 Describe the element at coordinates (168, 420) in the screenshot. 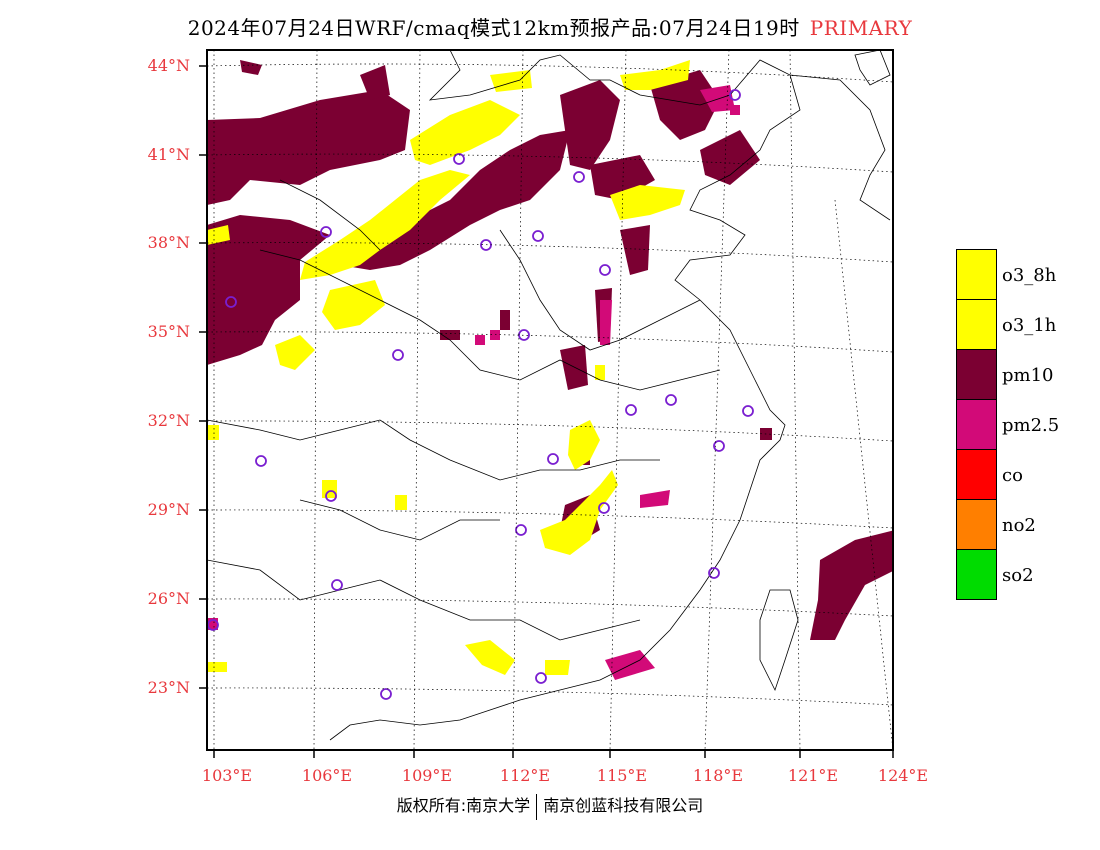

I see `lat-label-32n: 32°N` at that location.